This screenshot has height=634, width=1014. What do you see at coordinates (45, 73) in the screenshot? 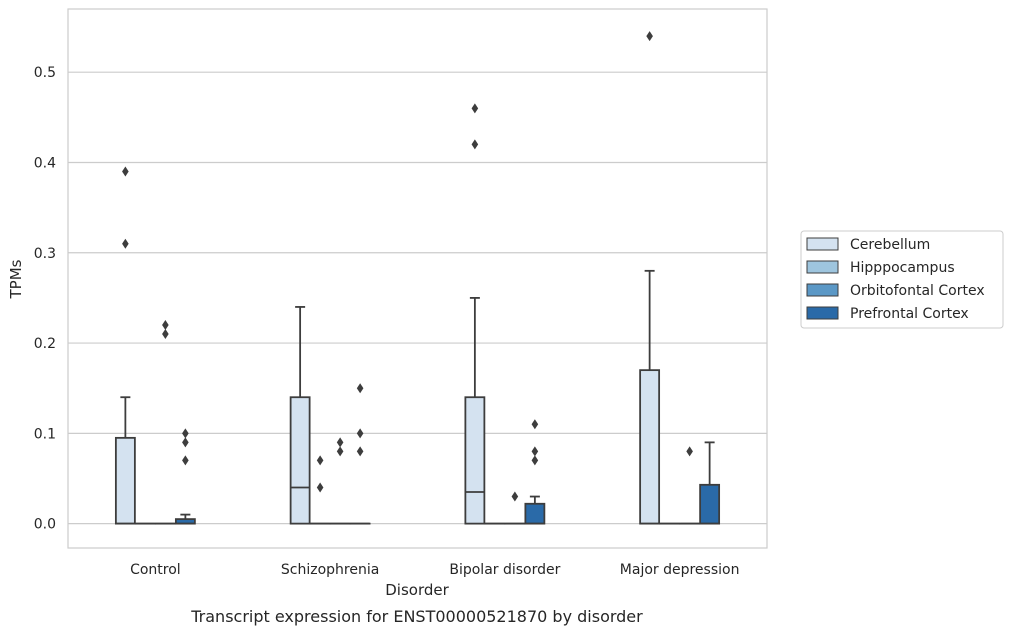
I see `y-tick-label: 0.5` at bounding box center [45, 73].